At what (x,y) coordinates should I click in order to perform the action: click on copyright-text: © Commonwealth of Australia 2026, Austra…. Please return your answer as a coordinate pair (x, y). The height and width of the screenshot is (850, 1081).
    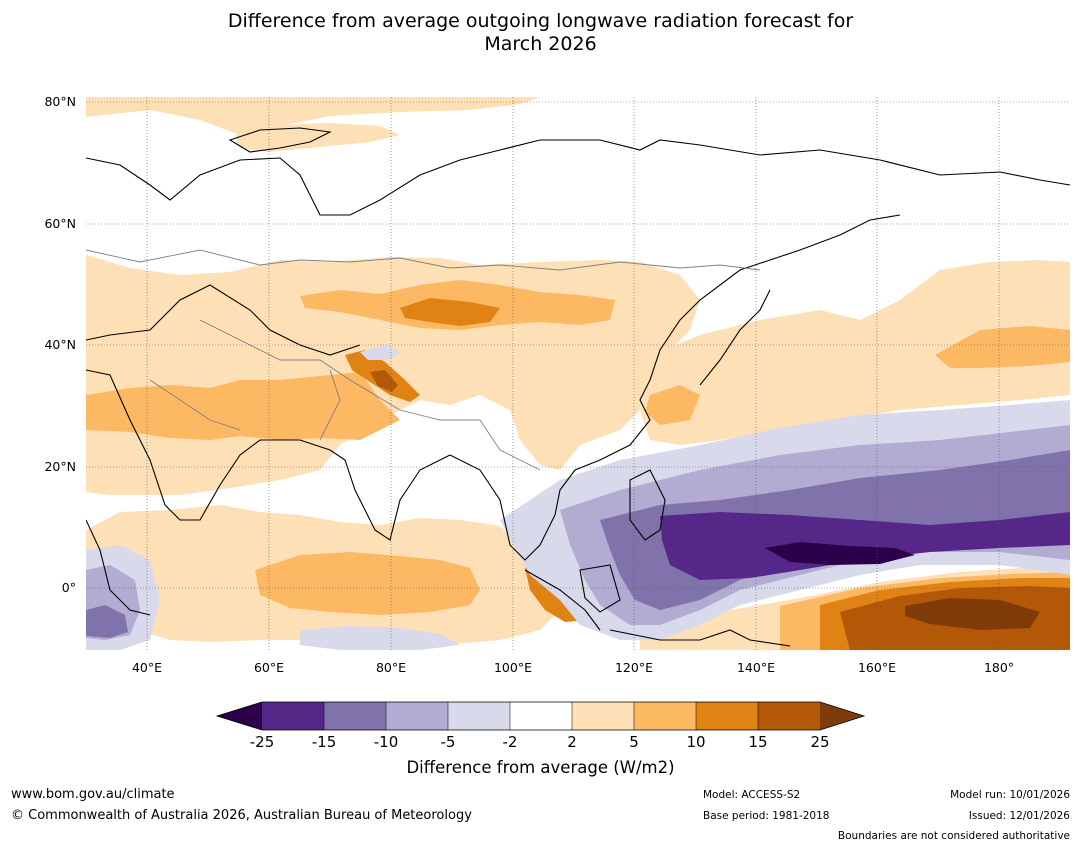
    Looking at the image, I should click on (241, 815).